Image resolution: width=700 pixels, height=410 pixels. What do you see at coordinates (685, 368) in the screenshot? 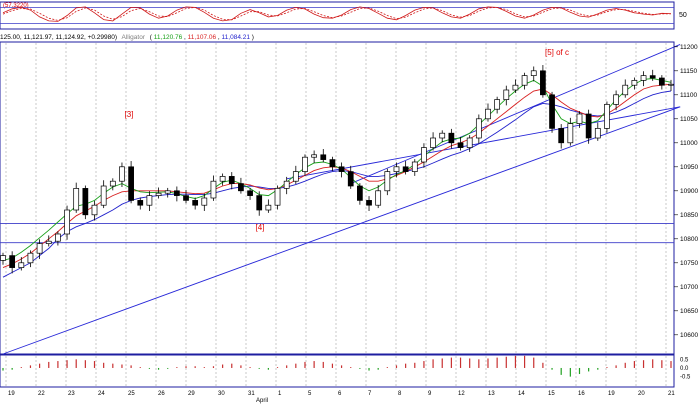
I see `histogram-y-axis: 0.5 0.0 -0.5` at bounding box center [685, 368].